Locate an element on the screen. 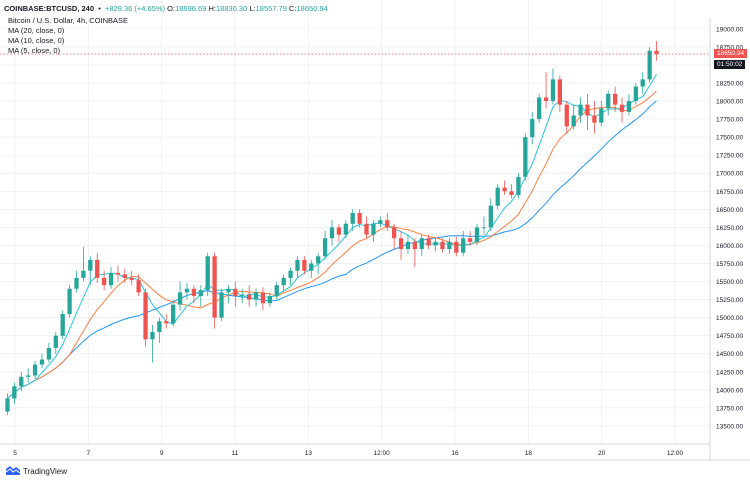 The height and width of the screenshot is (487, 750). y-tick-label: 13500.00 is located at coordinates (729, 426).